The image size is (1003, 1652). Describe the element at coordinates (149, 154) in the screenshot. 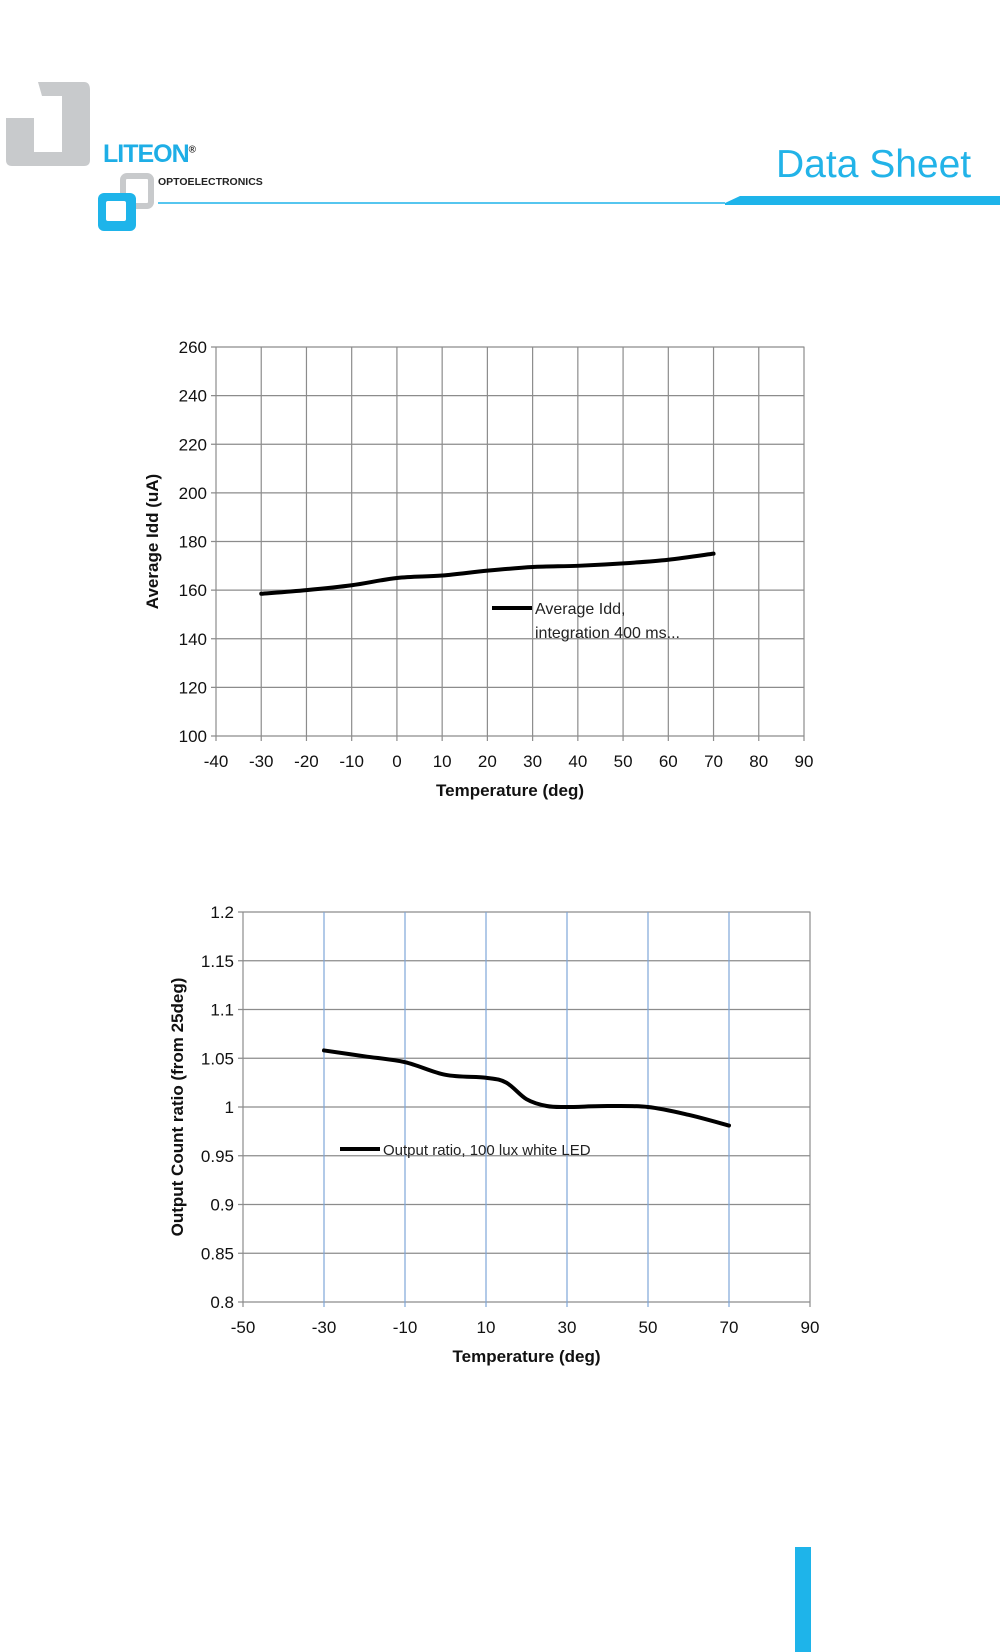

I see `brand-logo: LITEON®` at that location.